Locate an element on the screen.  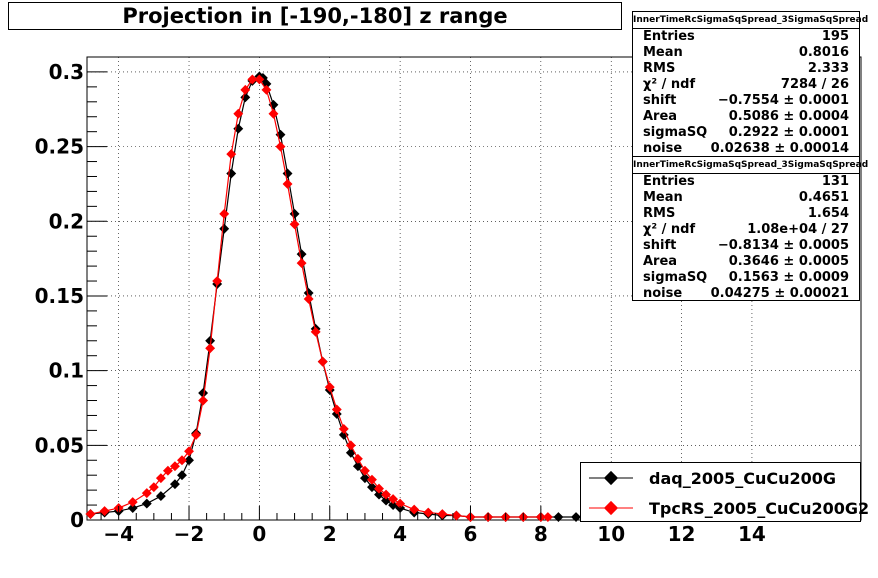
stats-row: RMS 2.333 is located at coordinates (746, 68).